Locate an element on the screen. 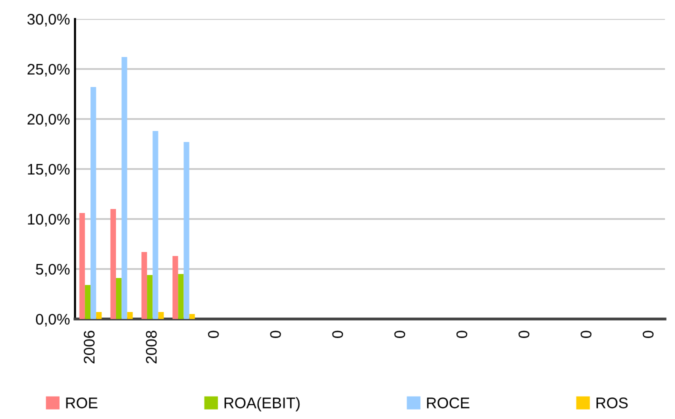 This screenshot has height=419, width=675. x-tick-label: 2006 is located at coordinates (89, 347).